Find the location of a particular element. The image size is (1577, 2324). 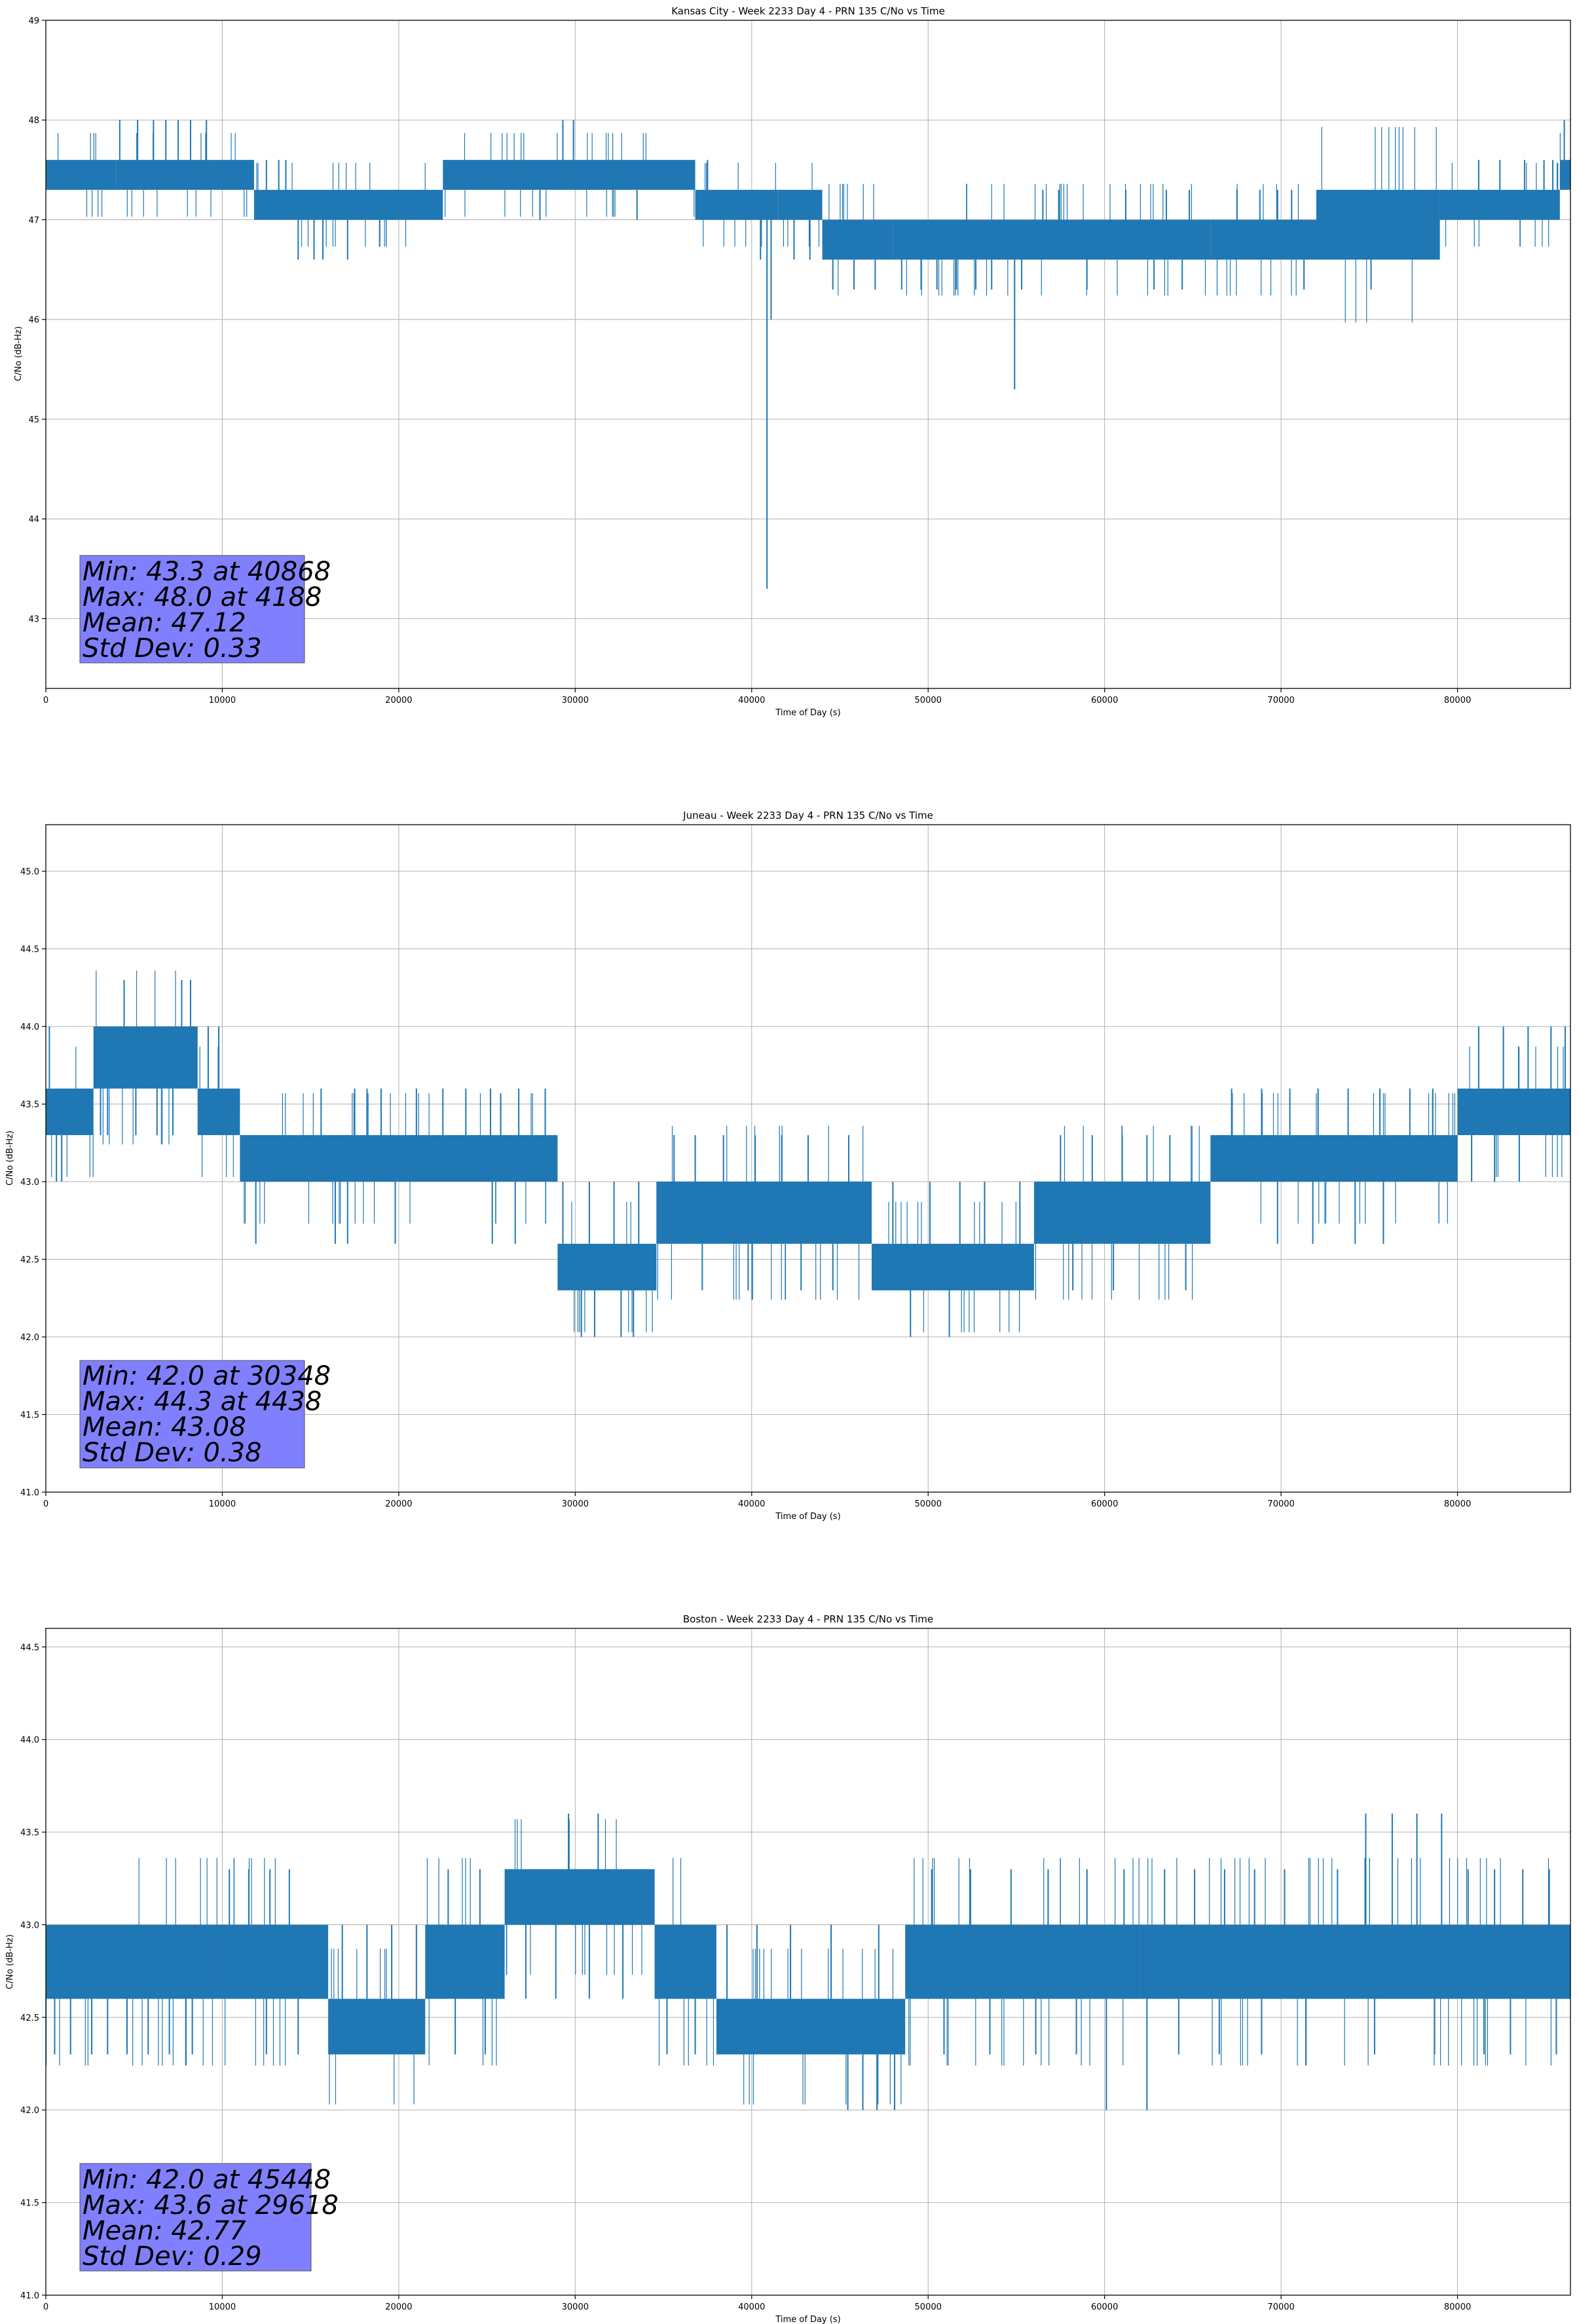

stats-mean: Mean: 47.12 is located at coordinates (164, 623).